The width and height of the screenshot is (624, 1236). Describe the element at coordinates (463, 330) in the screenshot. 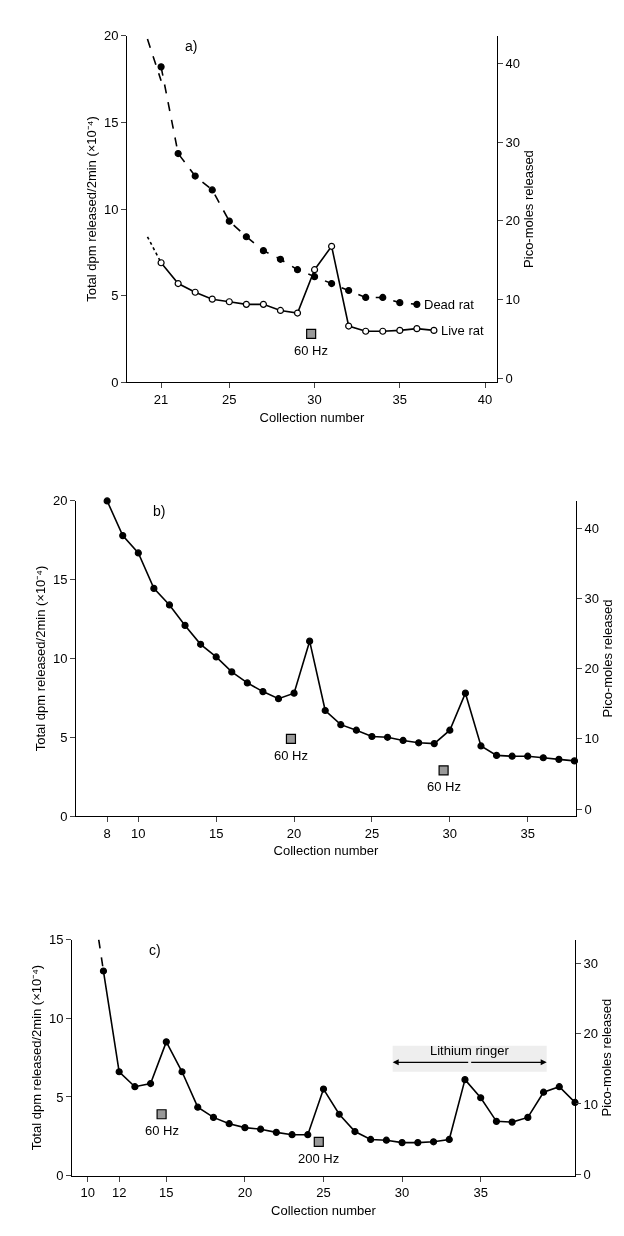

I see `series-label: Live rat` at that location.